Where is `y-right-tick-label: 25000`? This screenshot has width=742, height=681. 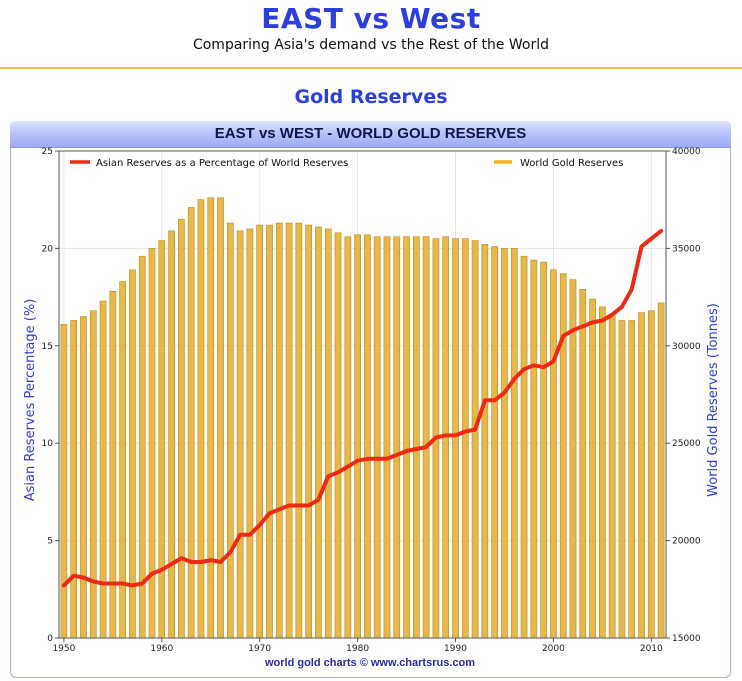 y-right-tick-label: 25000 is located at coordinates (686, 444).